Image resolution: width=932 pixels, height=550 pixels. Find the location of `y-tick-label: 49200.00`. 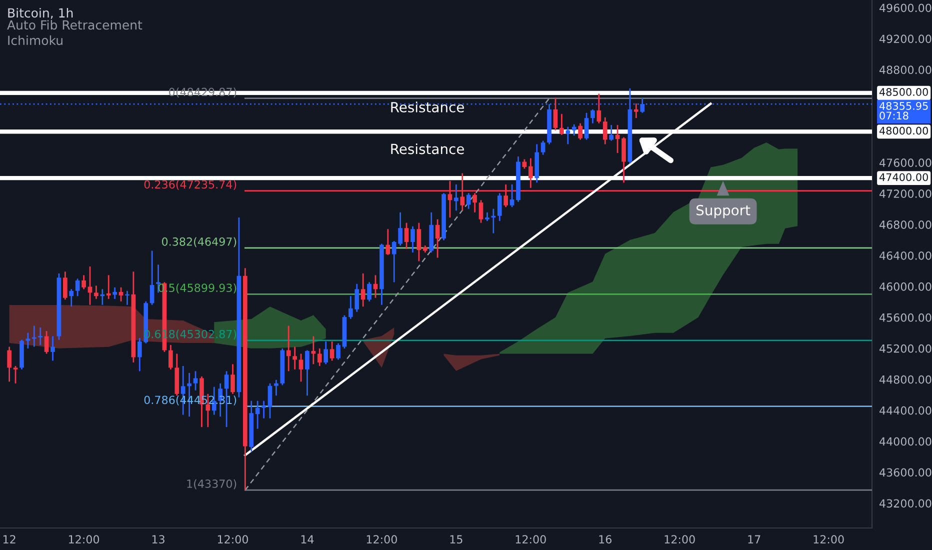

y-tick-label: 49200.00 is located at coordinates (905, 39).